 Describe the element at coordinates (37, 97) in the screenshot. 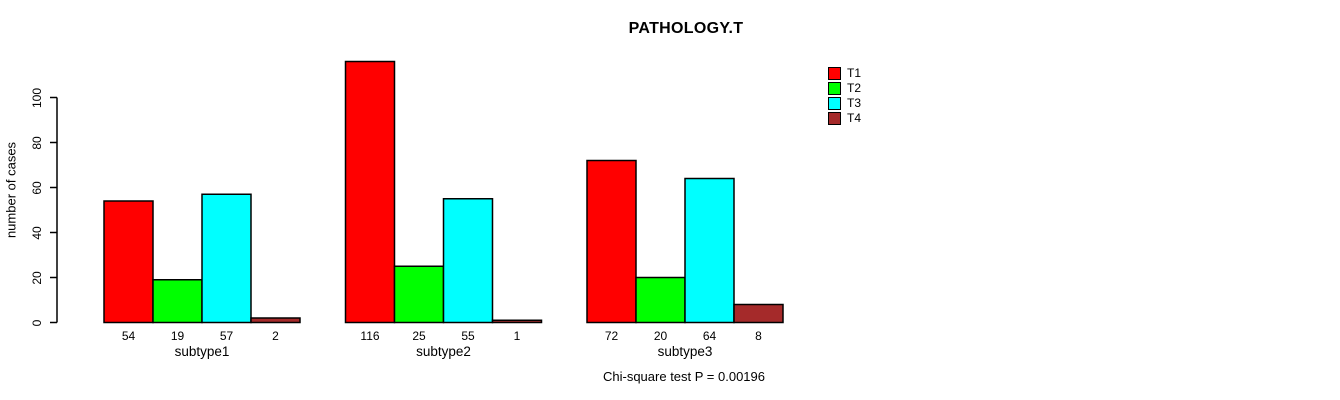

I see `y-tick-label: 100` at that location.